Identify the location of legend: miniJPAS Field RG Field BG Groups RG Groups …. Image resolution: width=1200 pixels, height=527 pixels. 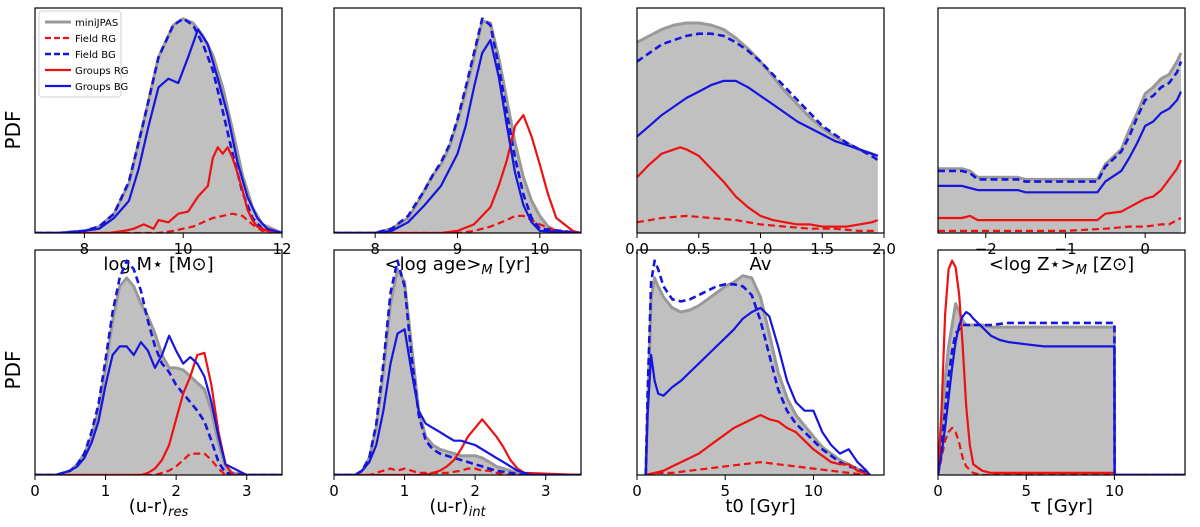
(83, 54).